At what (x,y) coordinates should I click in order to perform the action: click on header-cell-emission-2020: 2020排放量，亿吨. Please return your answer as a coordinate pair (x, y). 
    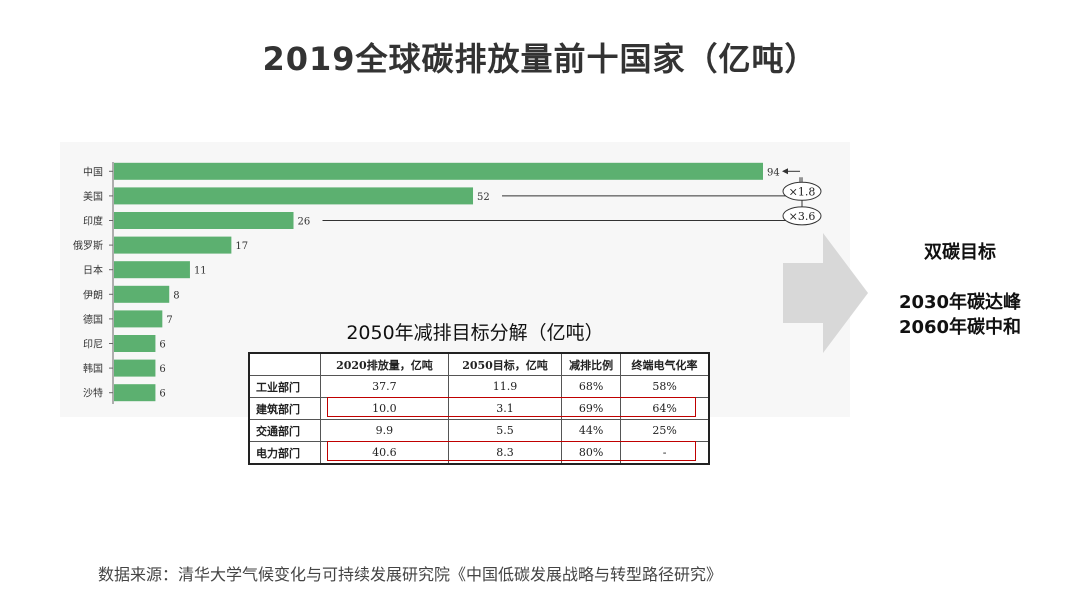
    Looking at the image, I should click on (384, 364).